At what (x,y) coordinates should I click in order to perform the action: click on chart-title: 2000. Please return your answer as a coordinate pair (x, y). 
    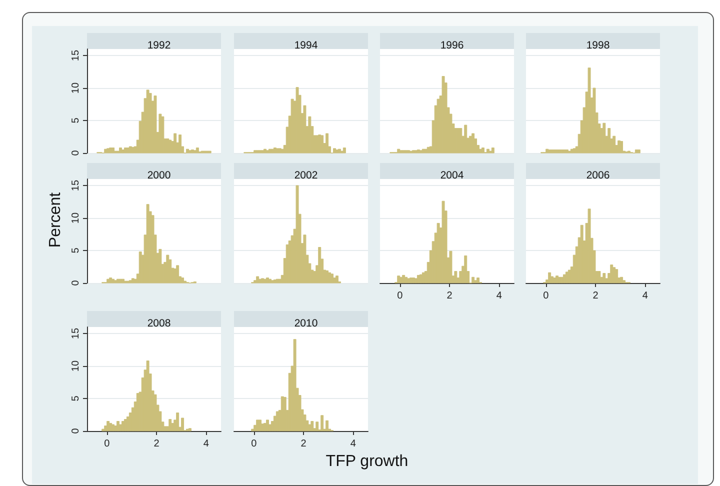
    Looking at the image, I should click on (159, 176).